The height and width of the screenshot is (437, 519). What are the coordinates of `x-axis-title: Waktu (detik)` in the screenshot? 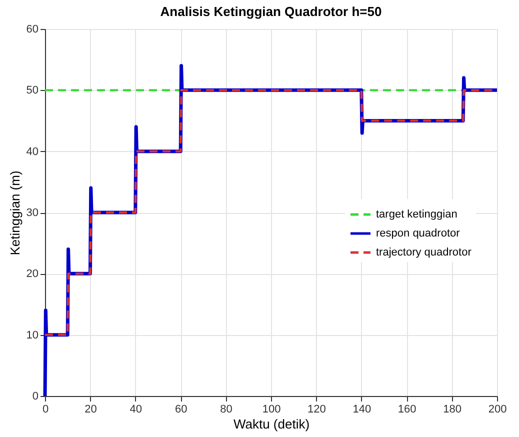 It's located at (271, 424).